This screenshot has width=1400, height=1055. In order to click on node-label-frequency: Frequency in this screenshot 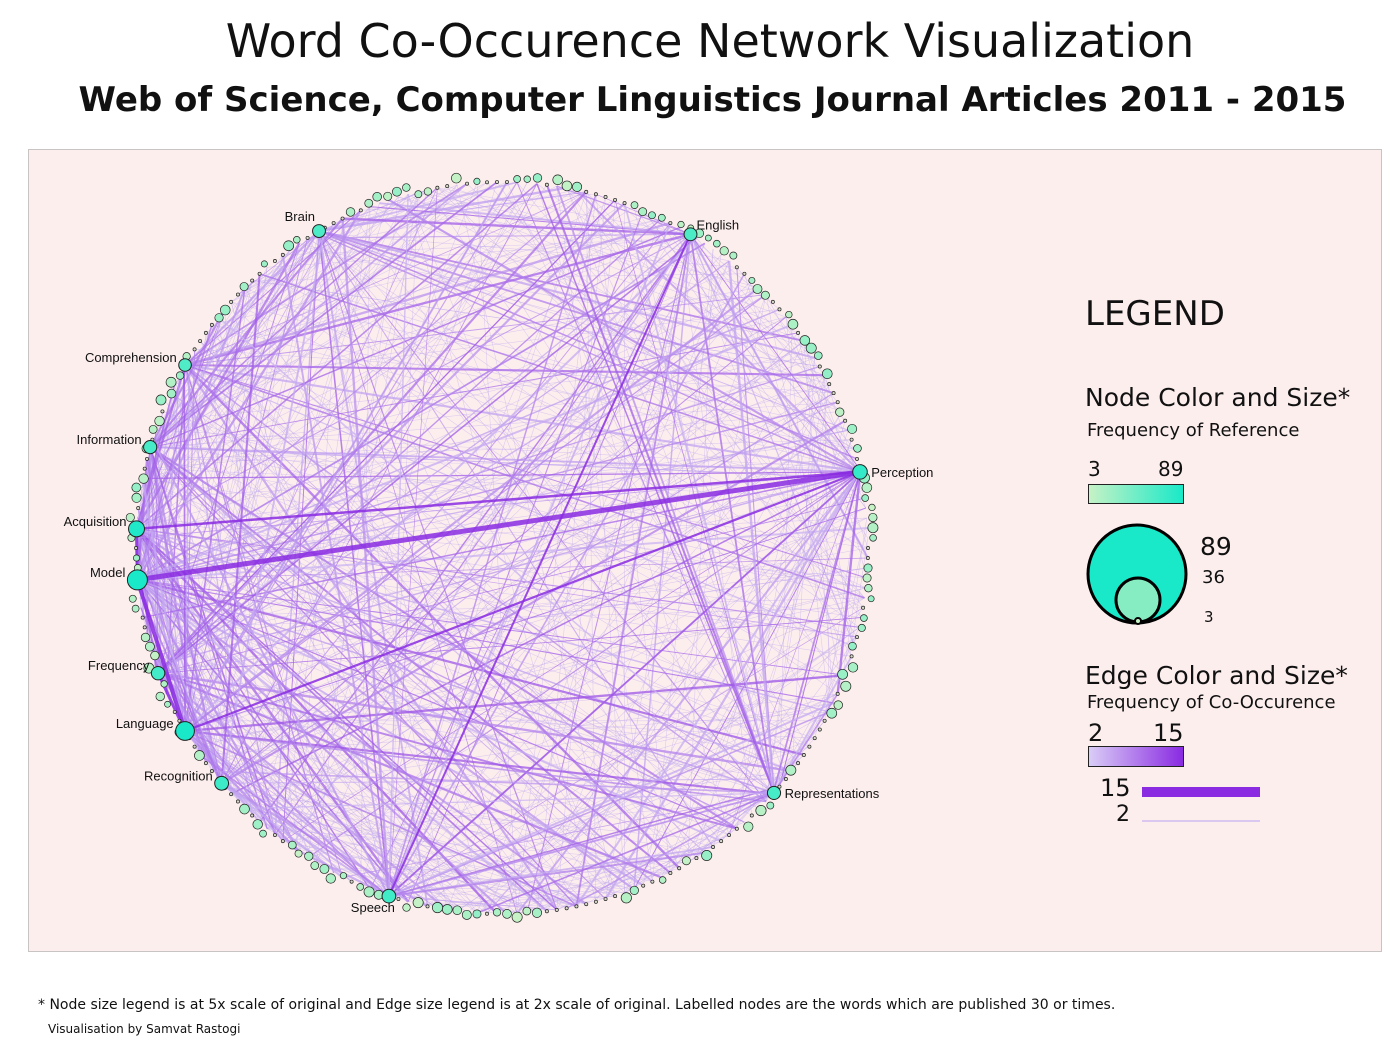, I will do `click(119, 665)`.